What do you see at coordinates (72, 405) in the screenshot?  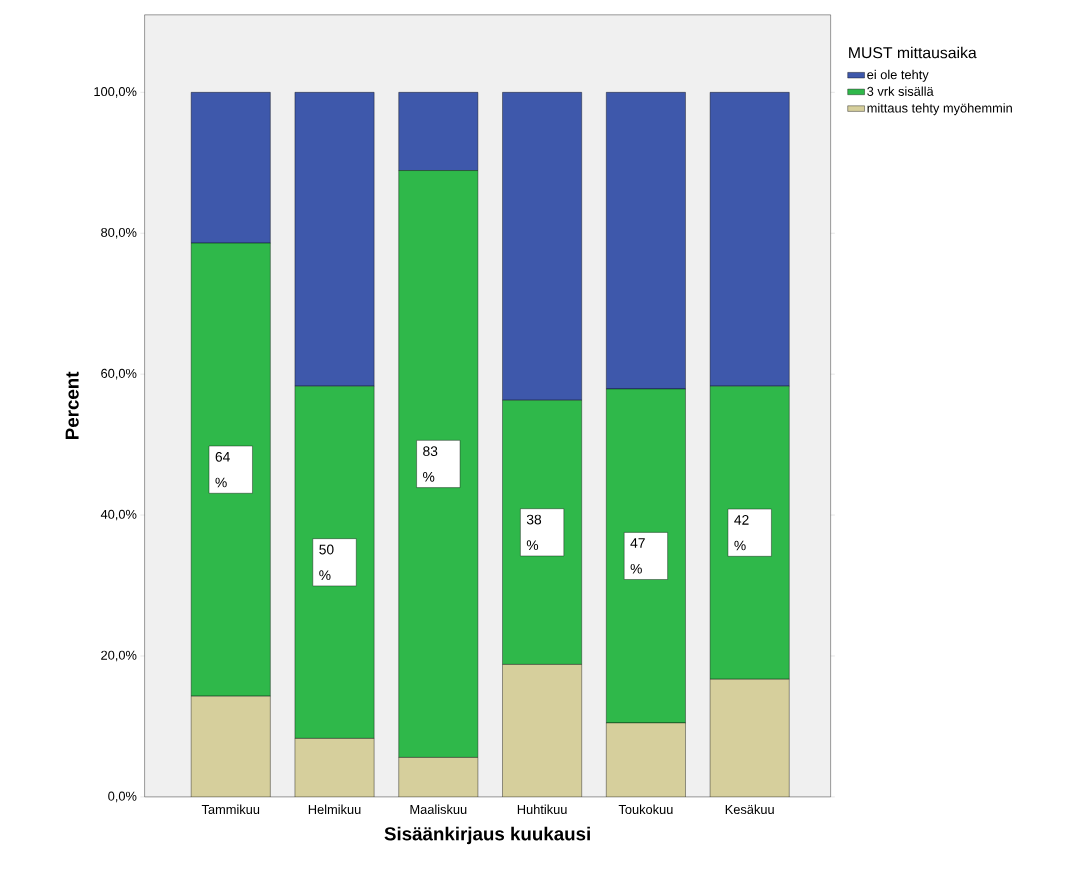 I see `y-axis-title: Percent` at bounding box center [72, 405].